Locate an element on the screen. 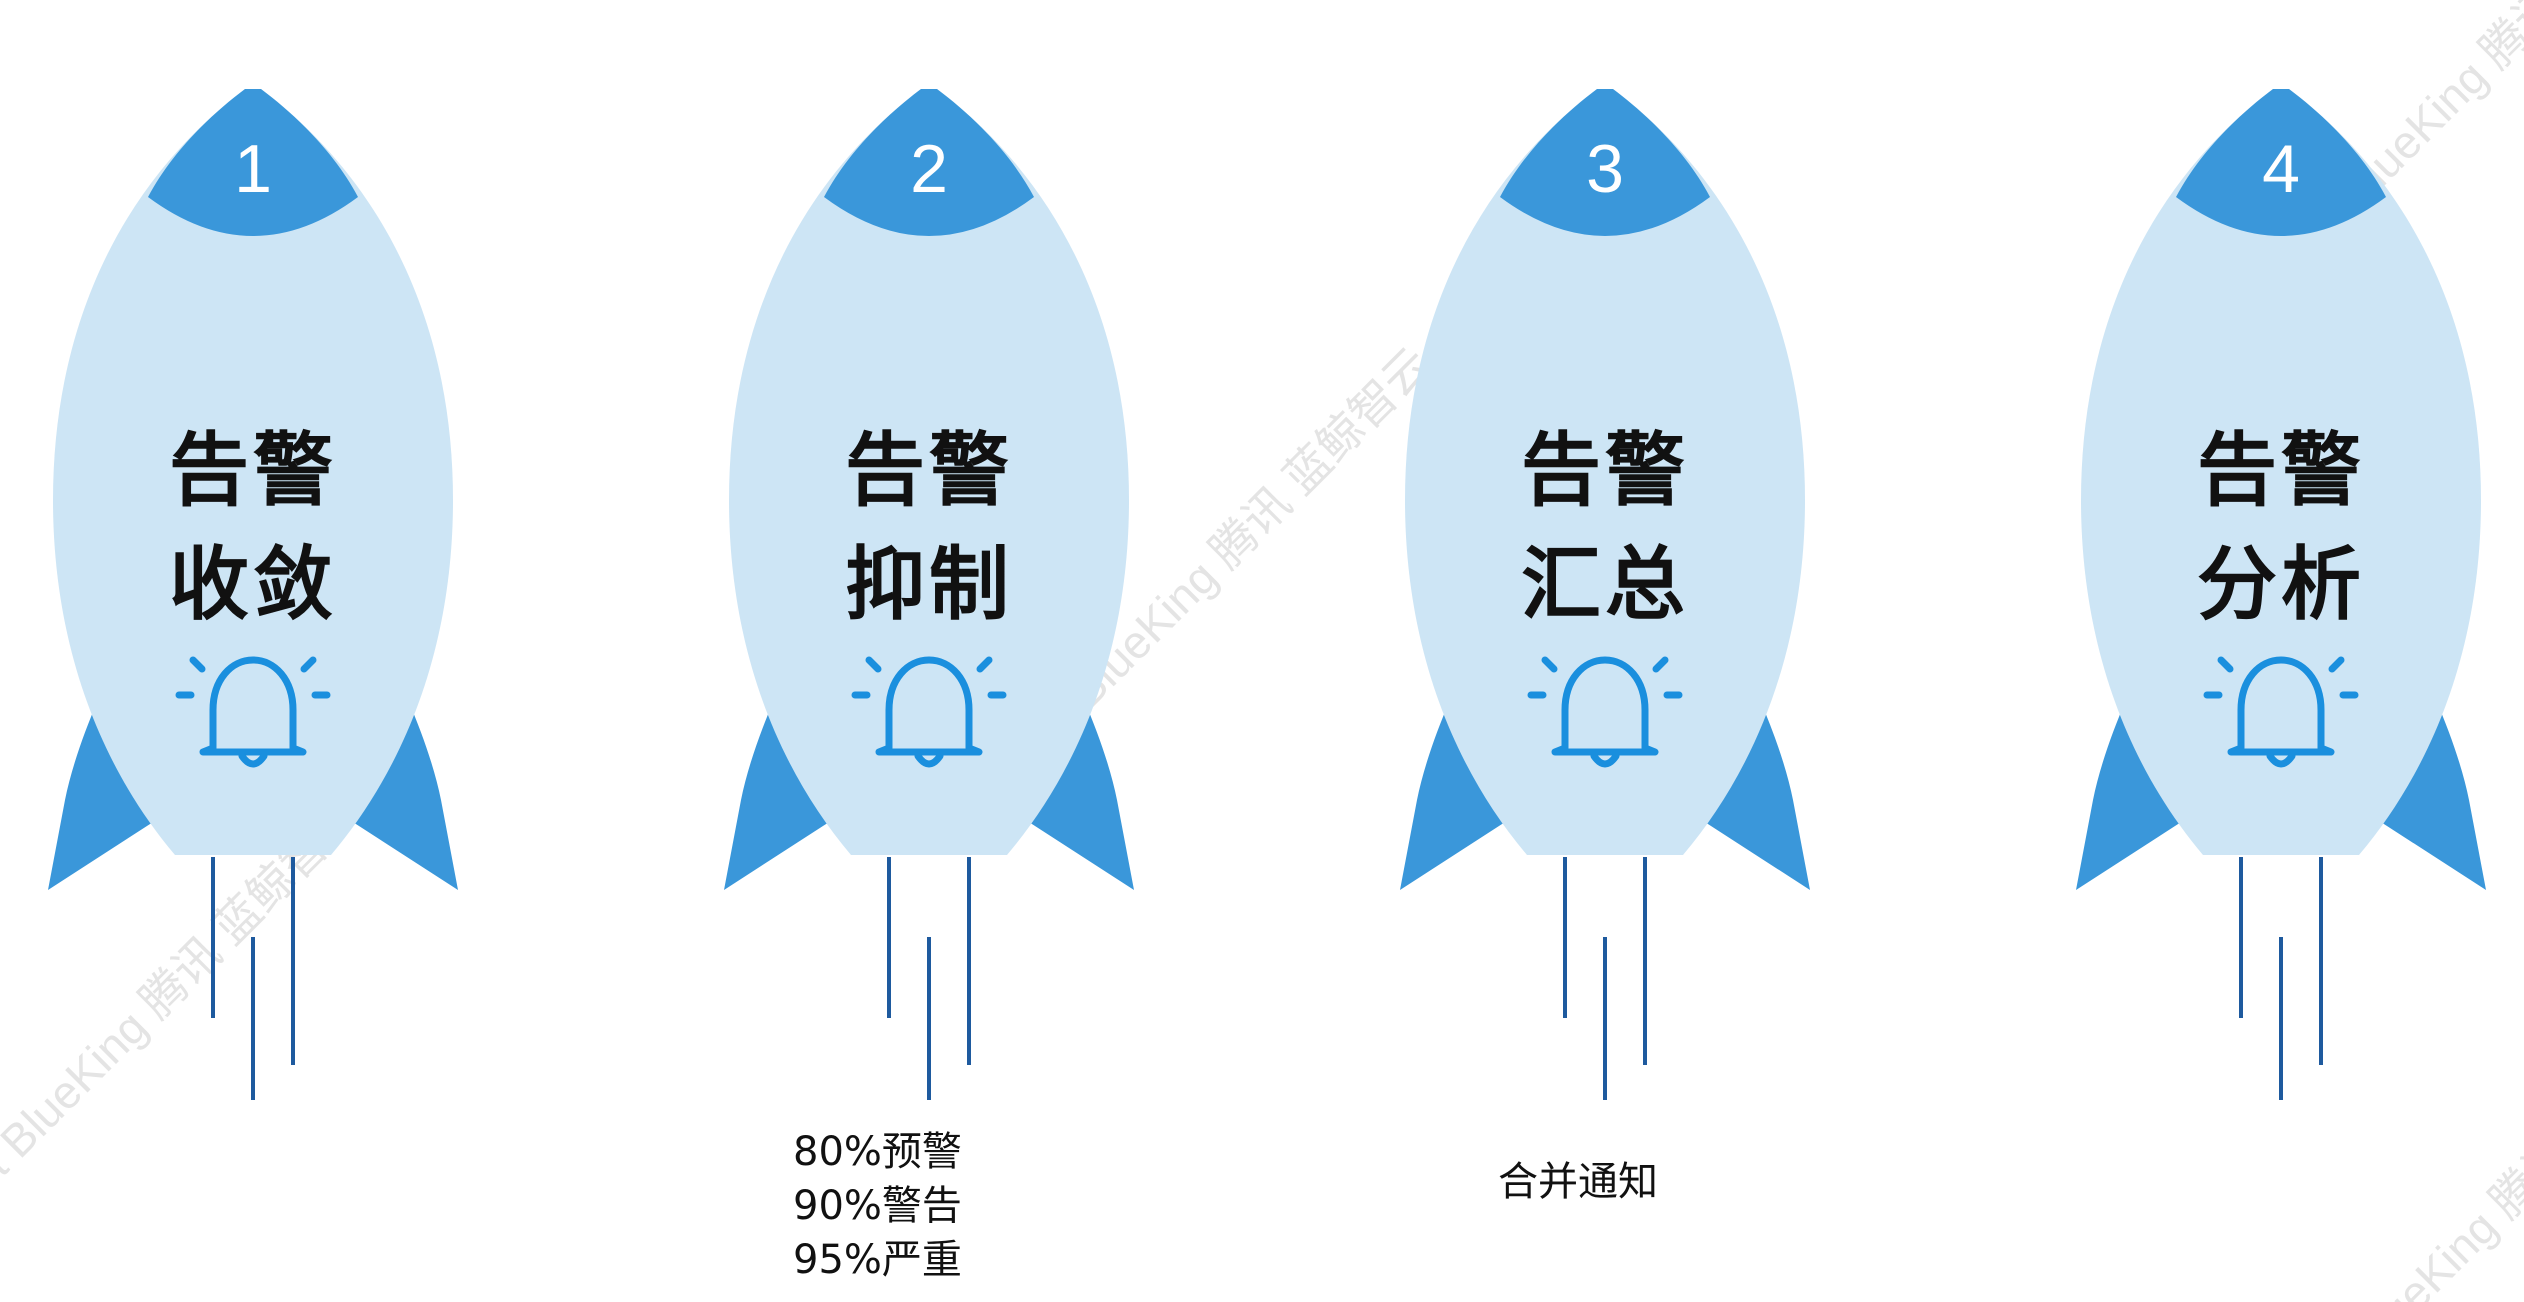  watermark: Tencent BlueKing 腾讯 蓝鲸智云 is located at coordinates (2370, 1144).